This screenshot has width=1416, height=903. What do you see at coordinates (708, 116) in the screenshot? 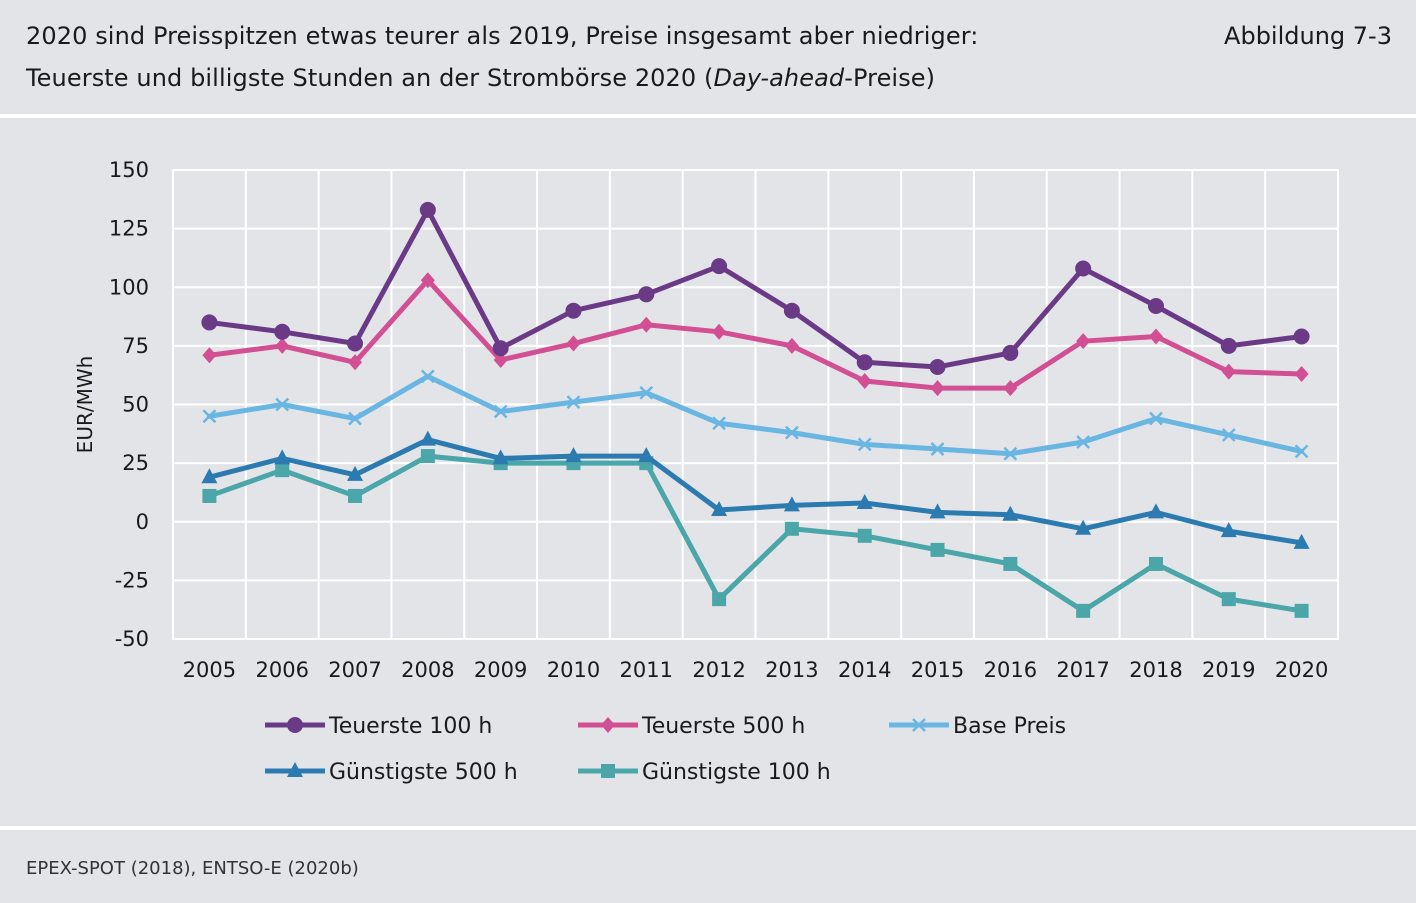
I see `divider-top` at bounding box center [708, 116].